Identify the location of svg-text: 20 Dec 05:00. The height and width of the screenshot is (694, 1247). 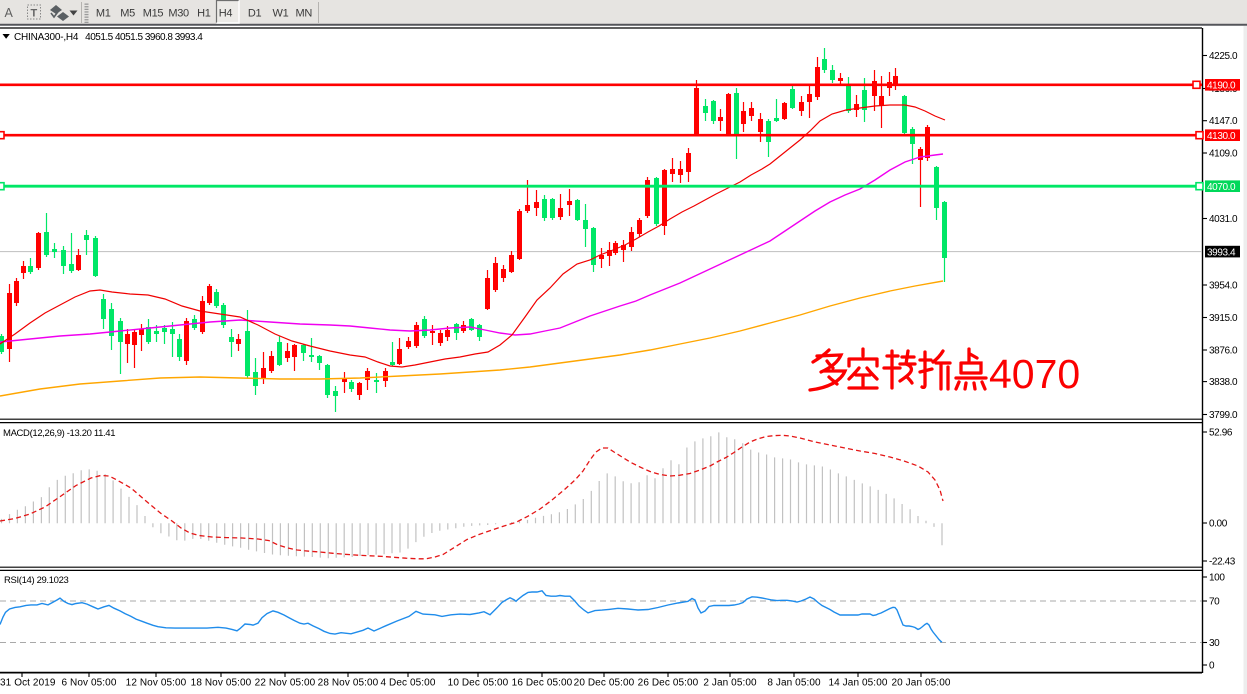
(604, 683).